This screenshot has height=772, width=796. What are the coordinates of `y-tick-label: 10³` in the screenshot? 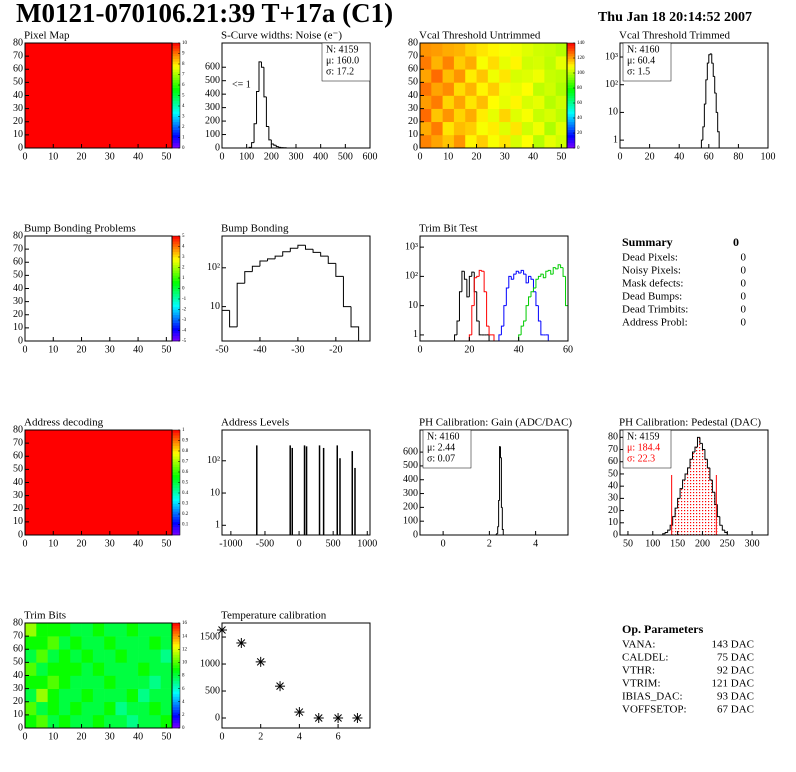 It's located at (611, 56).